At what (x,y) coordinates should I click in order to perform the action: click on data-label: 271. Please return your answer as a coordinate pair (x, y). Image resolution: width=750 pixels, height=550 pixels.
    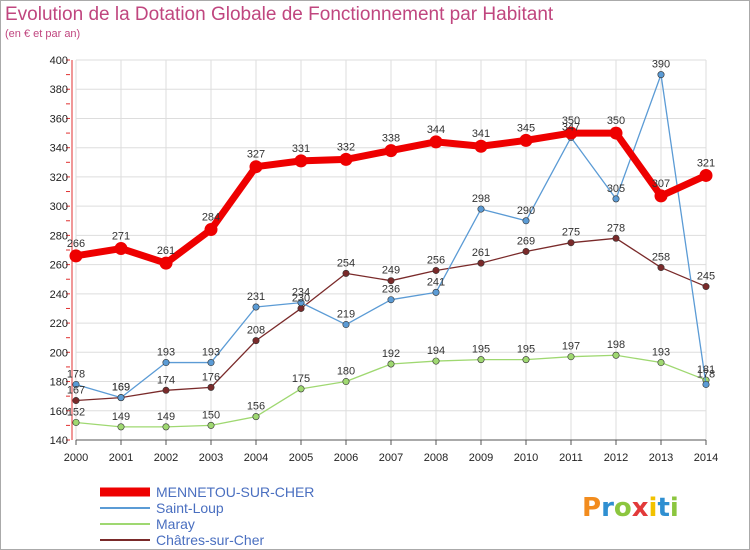
    Looking at the image, I should click on (121, 237).